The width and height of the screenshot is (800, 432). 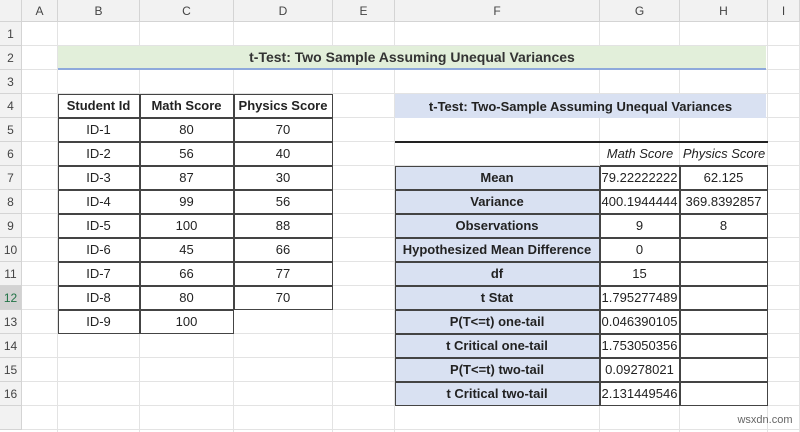 What do you see at coordinates (186, 201) in the screenshot?
I see `table-cell: 99` at bounding box center [186, 201].